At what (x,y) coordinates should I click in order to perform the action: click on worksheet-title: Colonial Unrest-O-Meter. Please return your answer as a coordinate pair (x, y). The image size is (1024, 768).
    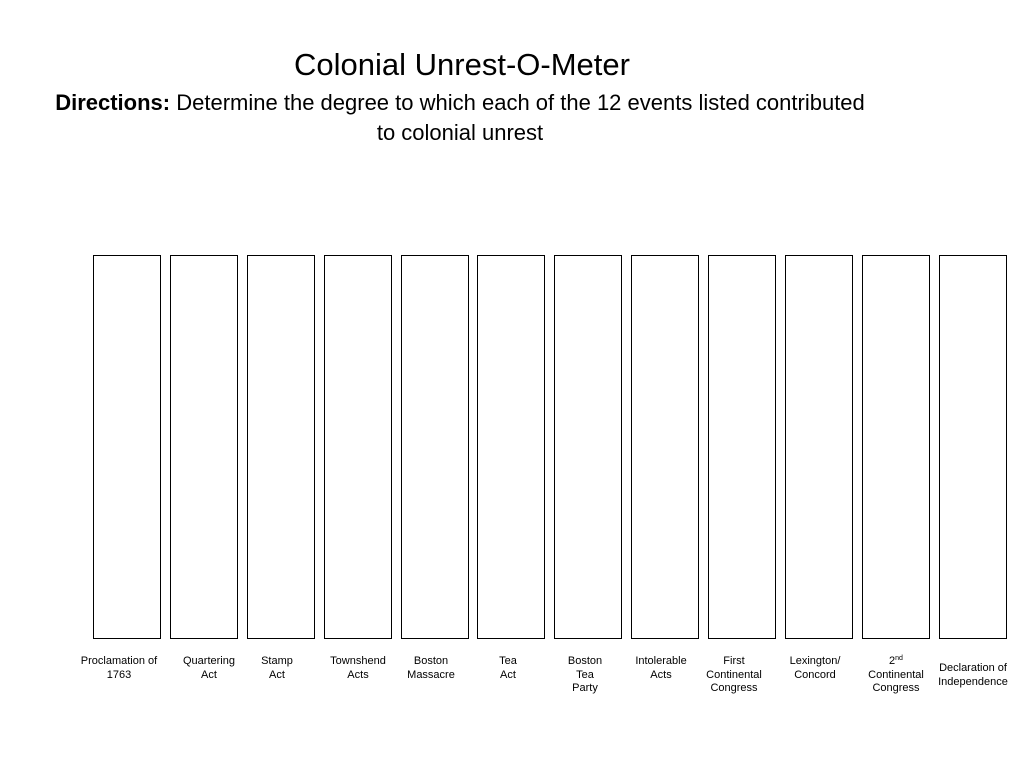
    Looking at the image, I should click on (462, 64).